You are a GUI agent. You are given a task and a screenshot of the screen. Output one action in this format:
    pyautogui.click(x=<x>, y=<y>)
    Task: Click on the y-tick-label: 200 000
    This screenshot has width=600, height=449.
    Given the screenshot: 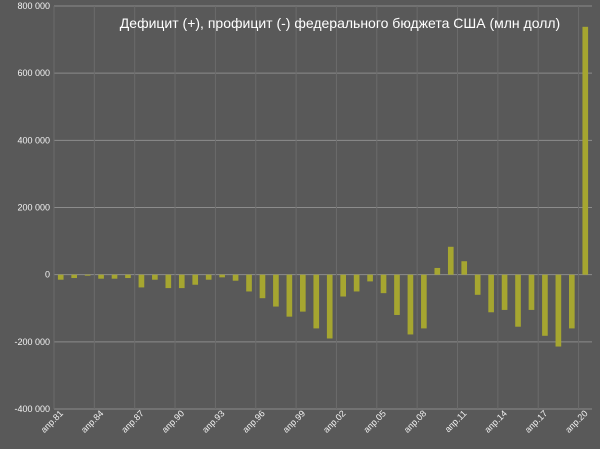 What is the action you would take?
    pyautogui.click(x=33, y=208)
    